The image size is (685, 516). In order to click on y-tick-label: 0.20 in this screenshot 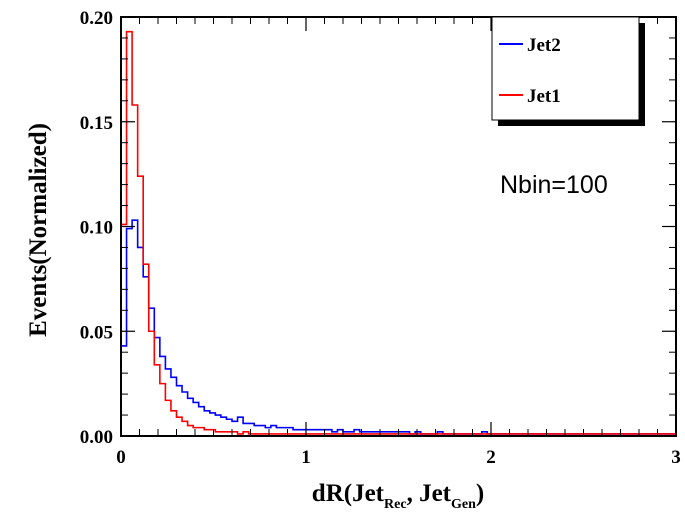, I will do `click(96, 18)`.